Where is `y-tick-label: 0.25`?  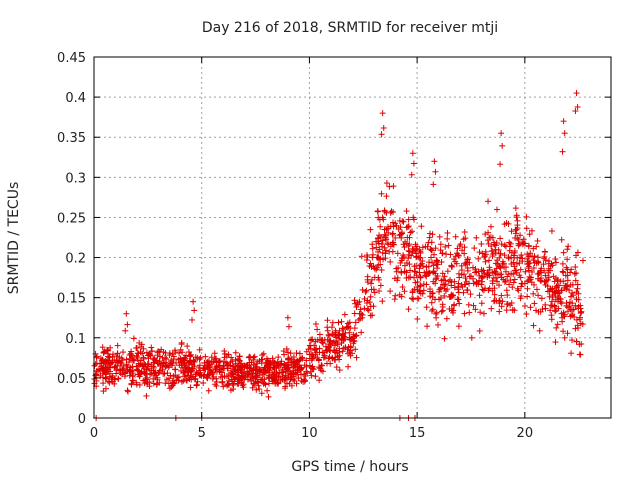
y-tick-label: 0.25 is located at coordinates (71, 218).